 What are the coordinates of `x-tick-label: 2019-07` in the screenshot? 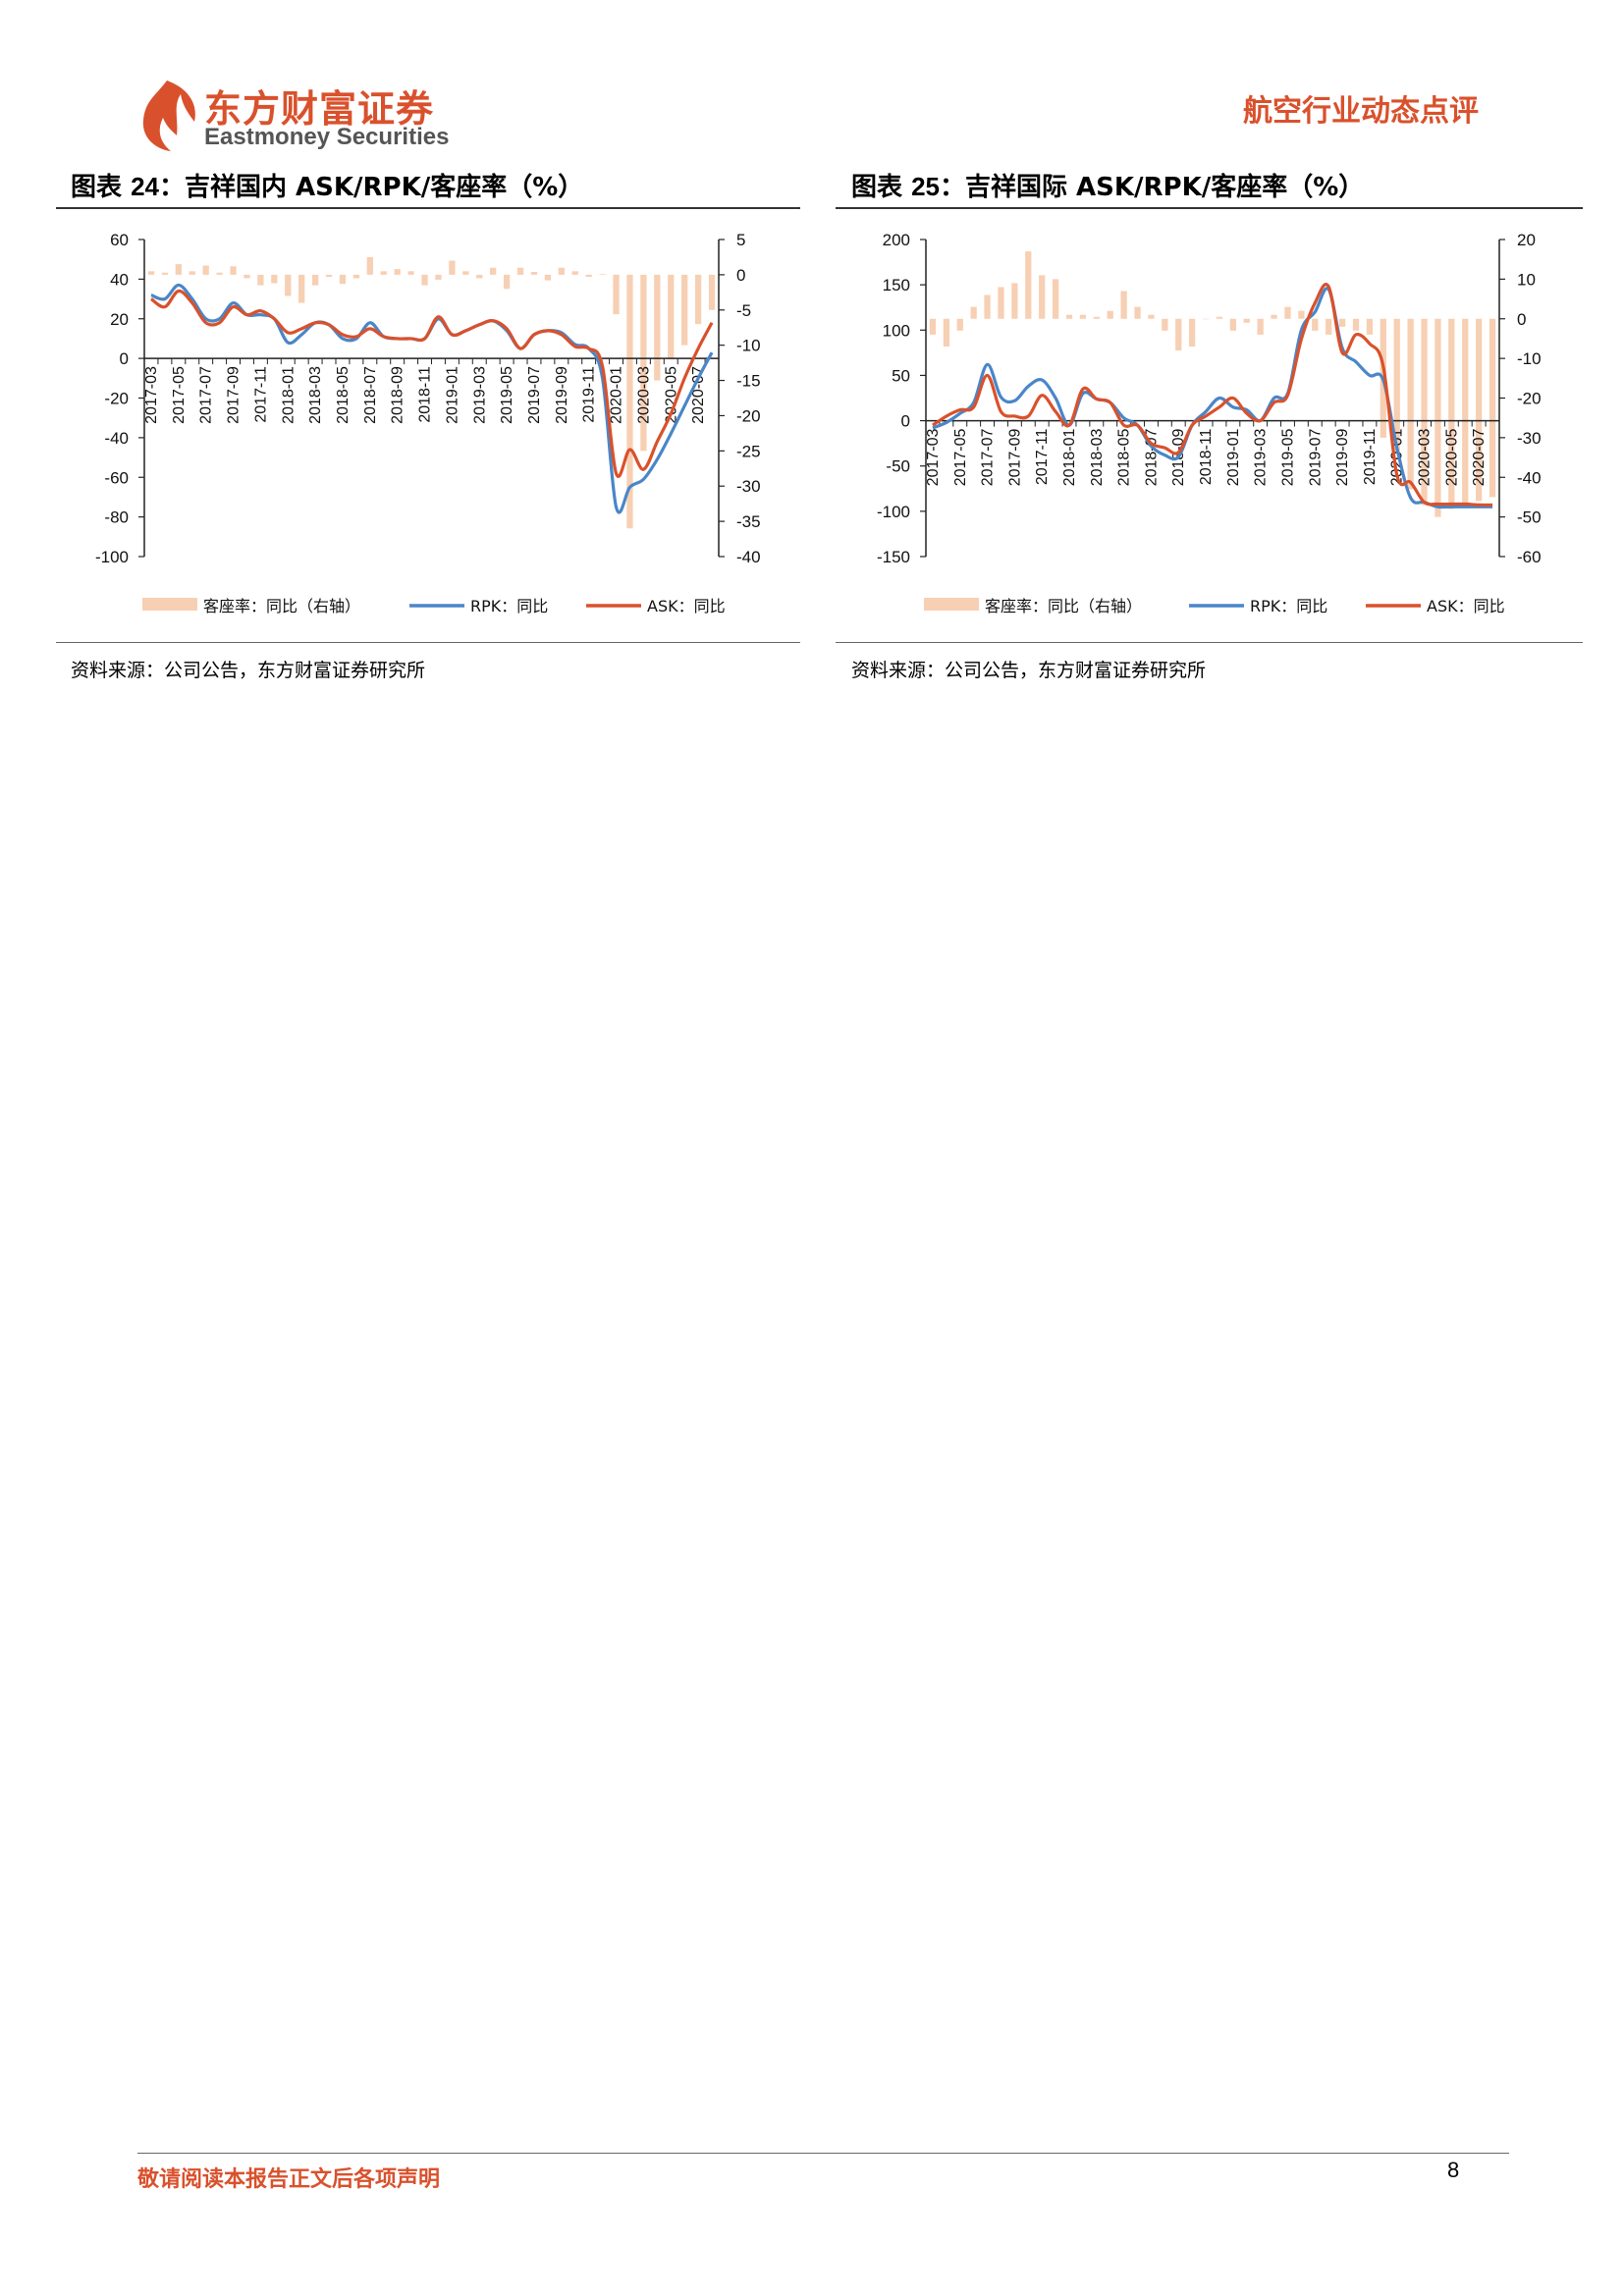 It's located at (534, 395).